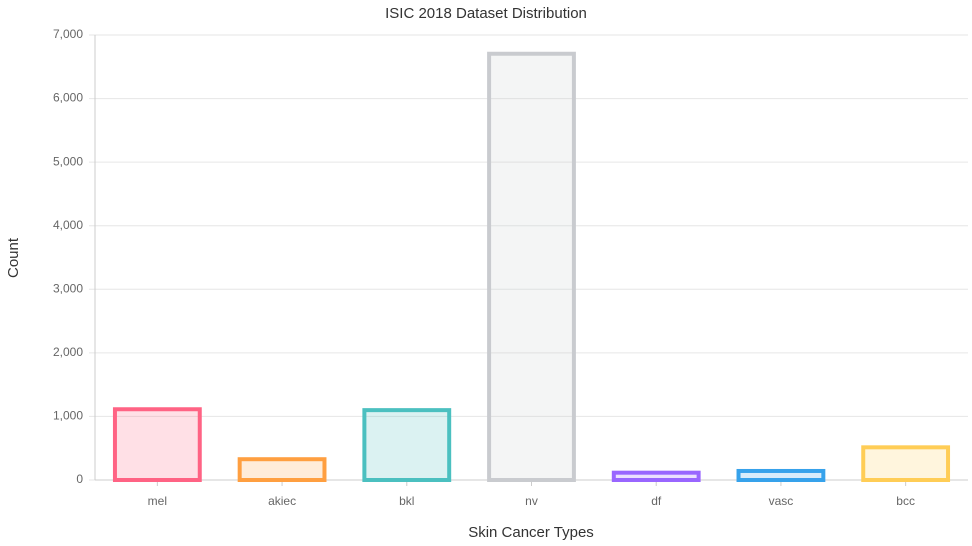 The image size is (972, 546). I want to click on y-tick-label: 2,000, so click(68, 352).